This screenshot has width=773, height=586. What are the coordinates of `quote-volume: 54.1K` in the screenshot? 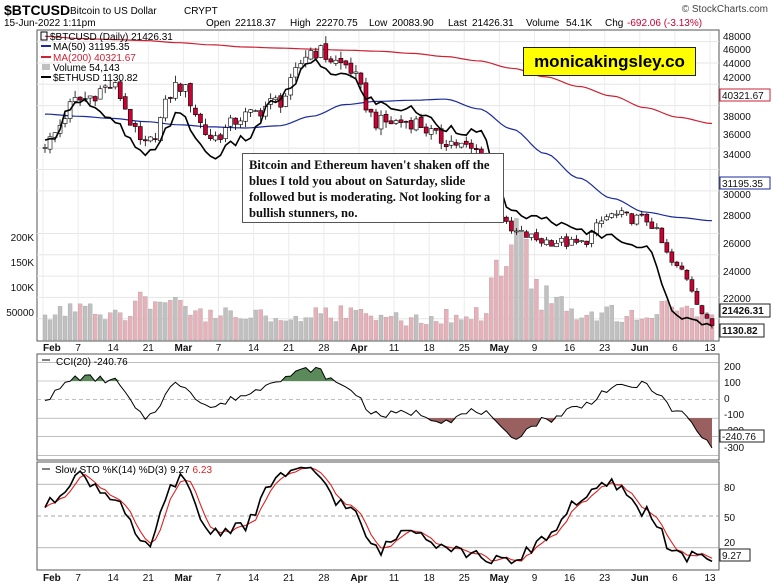 It's located at (579, 23).